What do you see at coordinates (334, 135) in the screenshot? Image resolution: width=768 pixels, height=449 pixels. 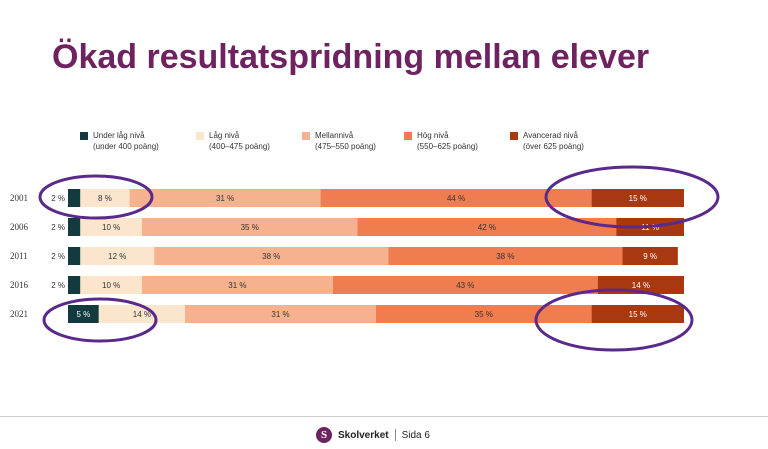 I see `legend-label: Mellannivå` at bounding box center [334, 135].